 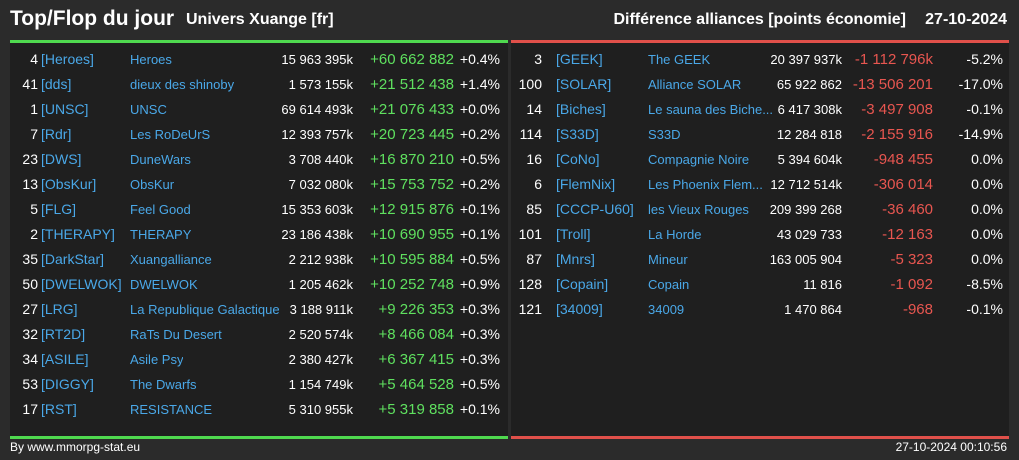 What do you see at coordinates (479, 259) in the screenshot?
I see `alliance-pct: +0.5%` at bounding box center [479, 259].